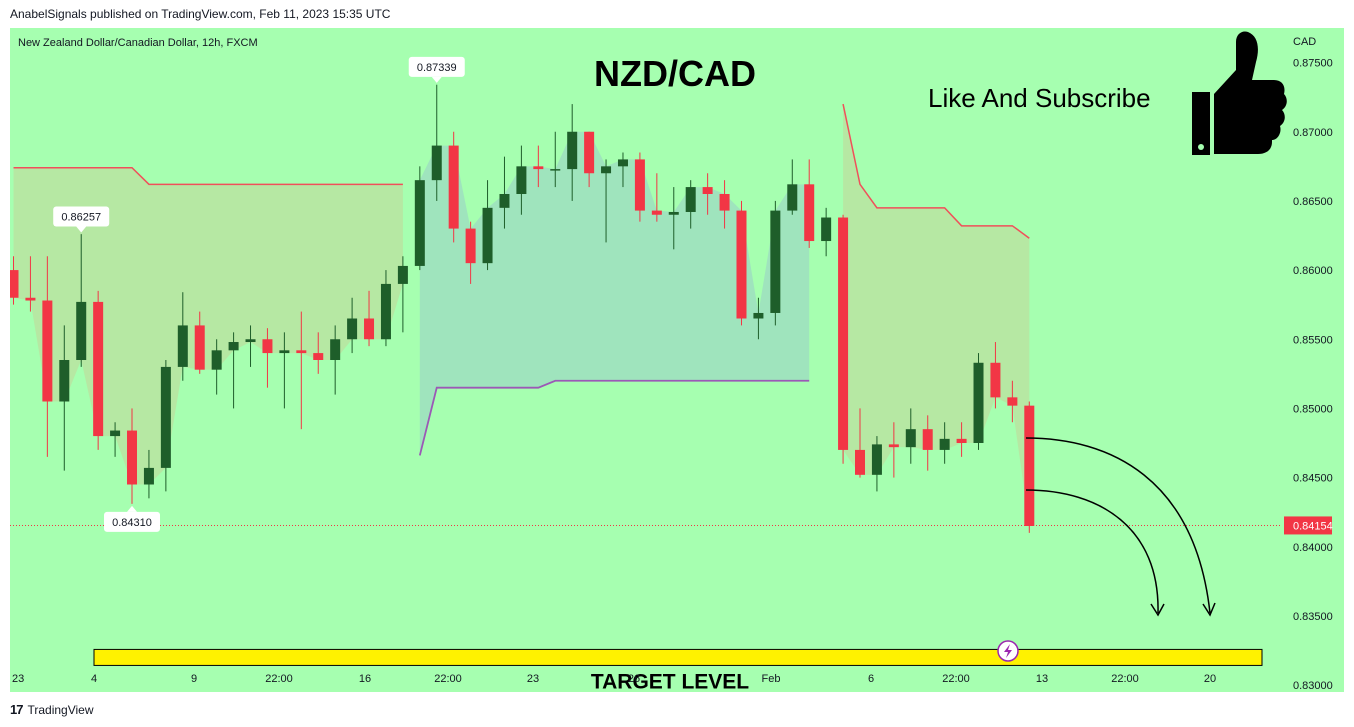 The width and height of the screenshot is (1354, 727). Describe the element at coordinates (936, 315) in the screenshot. I see `cloud-right` at that location.